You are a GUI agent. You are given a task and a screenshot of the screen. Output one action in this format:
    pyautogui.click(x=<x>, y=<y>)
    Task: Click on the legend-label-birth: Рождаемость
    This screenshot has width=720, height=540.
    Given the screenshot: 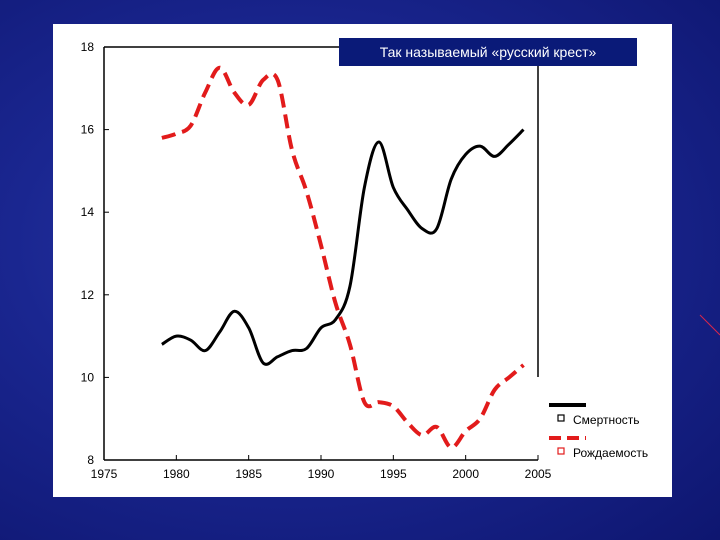 What is the action you would take?
    pyautogui.click(x=610, y=453)
    